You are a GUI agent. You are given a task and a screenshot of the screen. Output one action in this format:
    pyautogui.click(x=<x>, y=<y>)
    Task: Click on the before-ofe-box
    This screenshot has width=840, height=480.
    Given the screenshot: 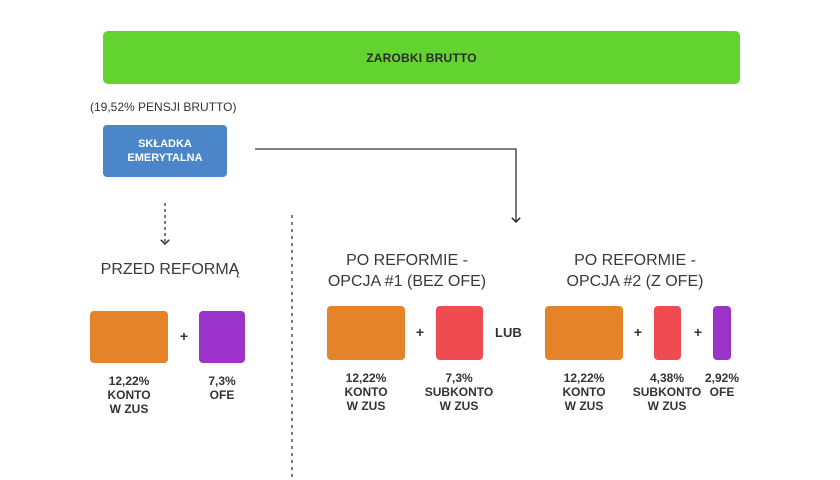 What is the action you would take?
    pyautogui.click(x=222, y=337)
    